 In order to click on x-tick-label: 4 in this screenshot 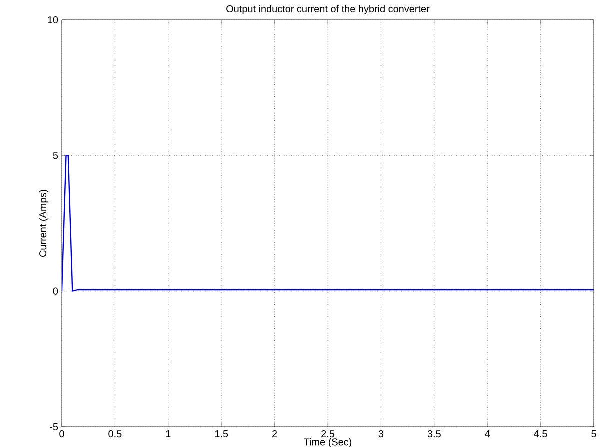, I will do `click(487, 434)`.